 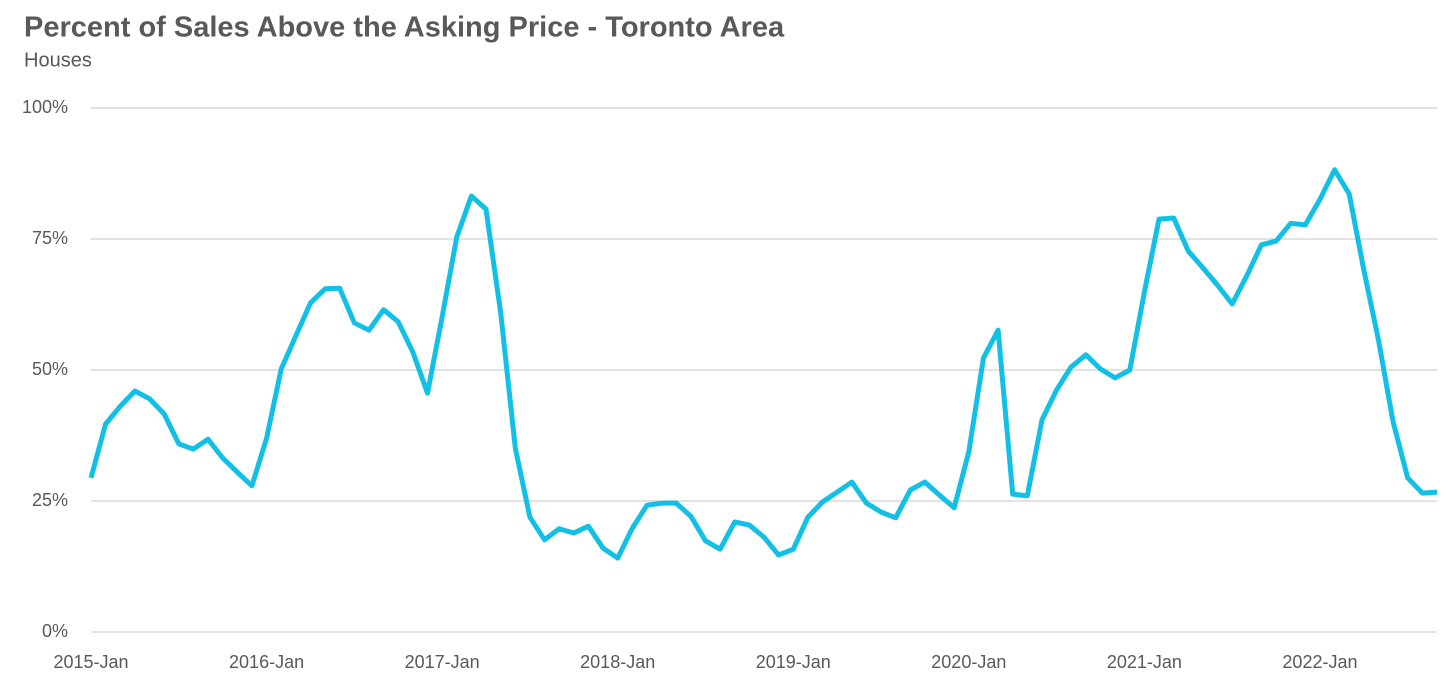 What do you see at coordinates (793, 662) in the screenshot?
I see `x-tick-label: 2019-Jan` at bounding box center [793, 662].